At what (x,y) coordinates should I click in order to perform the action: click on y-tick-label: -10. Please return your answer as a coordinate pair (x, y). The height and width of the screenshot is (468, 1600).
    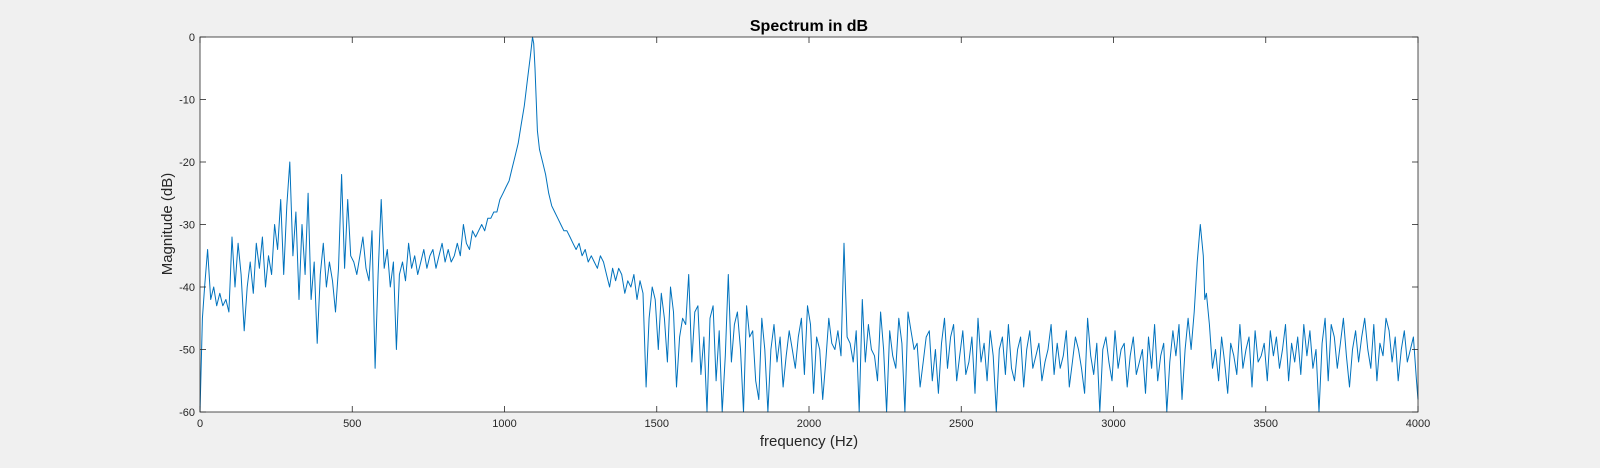
    Looking at the image, I should click on (187, 101).